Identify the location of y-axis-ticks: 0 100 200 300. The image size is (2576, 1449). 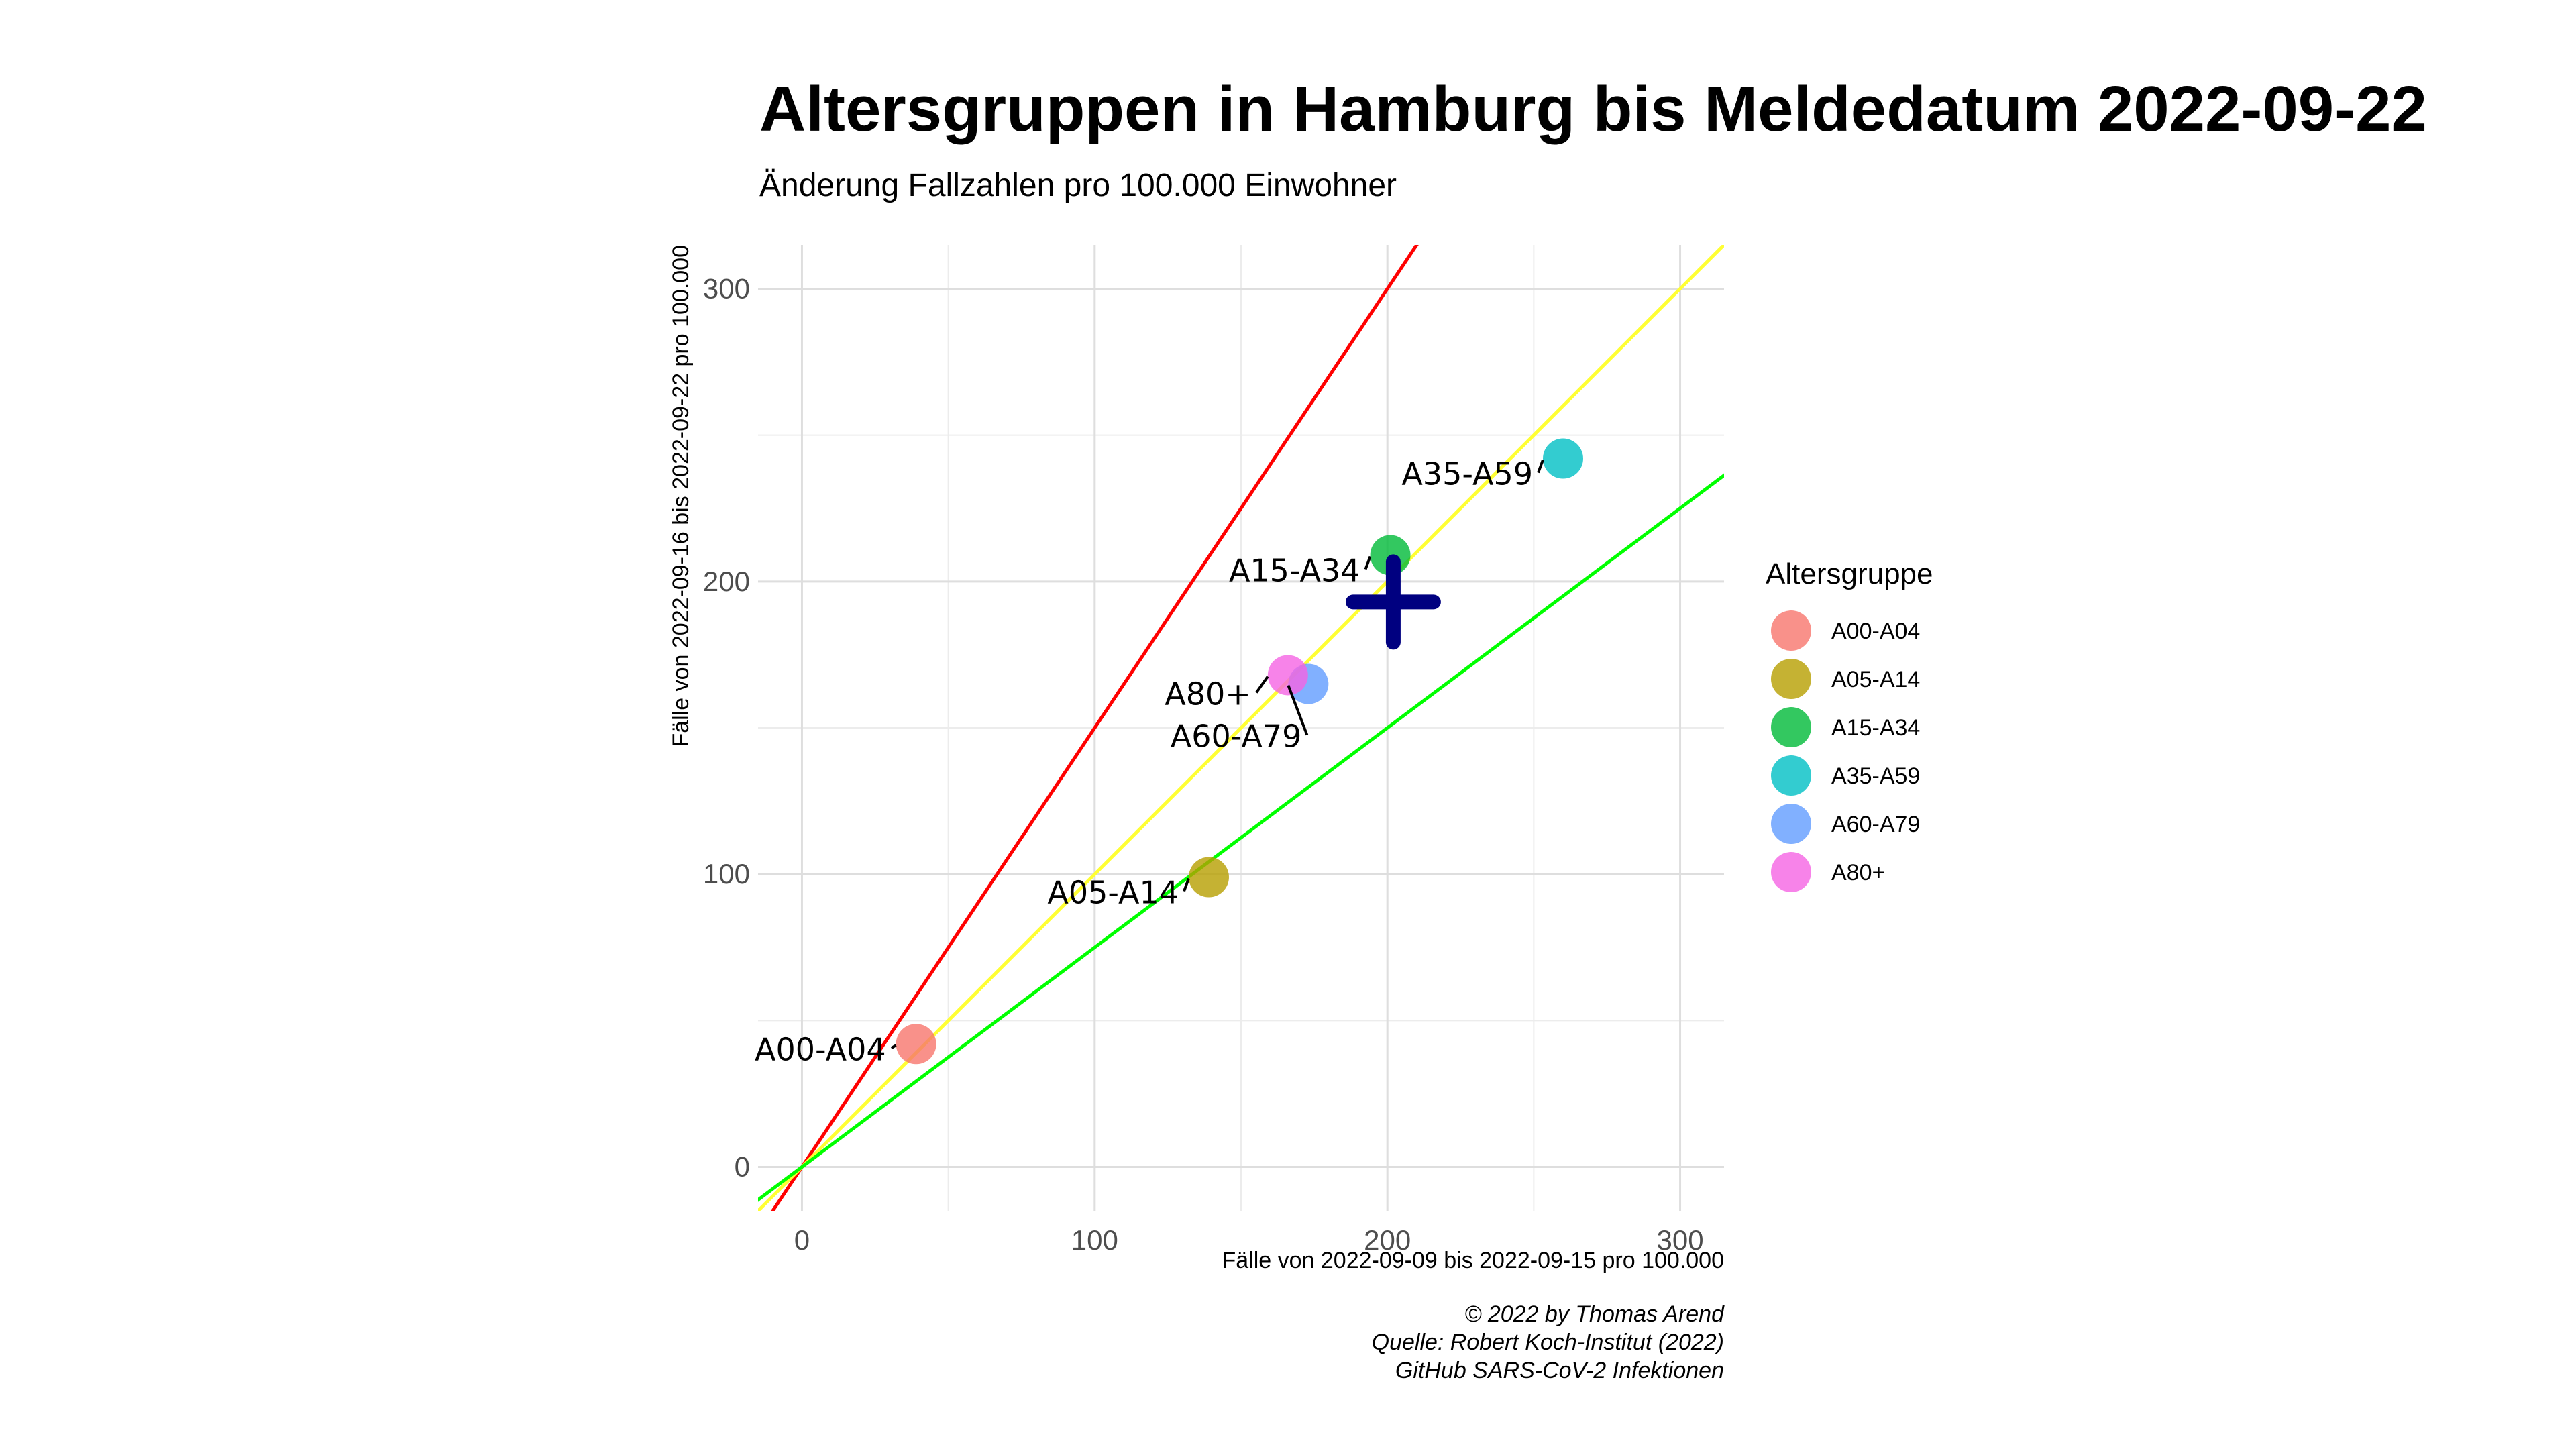
(726, 727).